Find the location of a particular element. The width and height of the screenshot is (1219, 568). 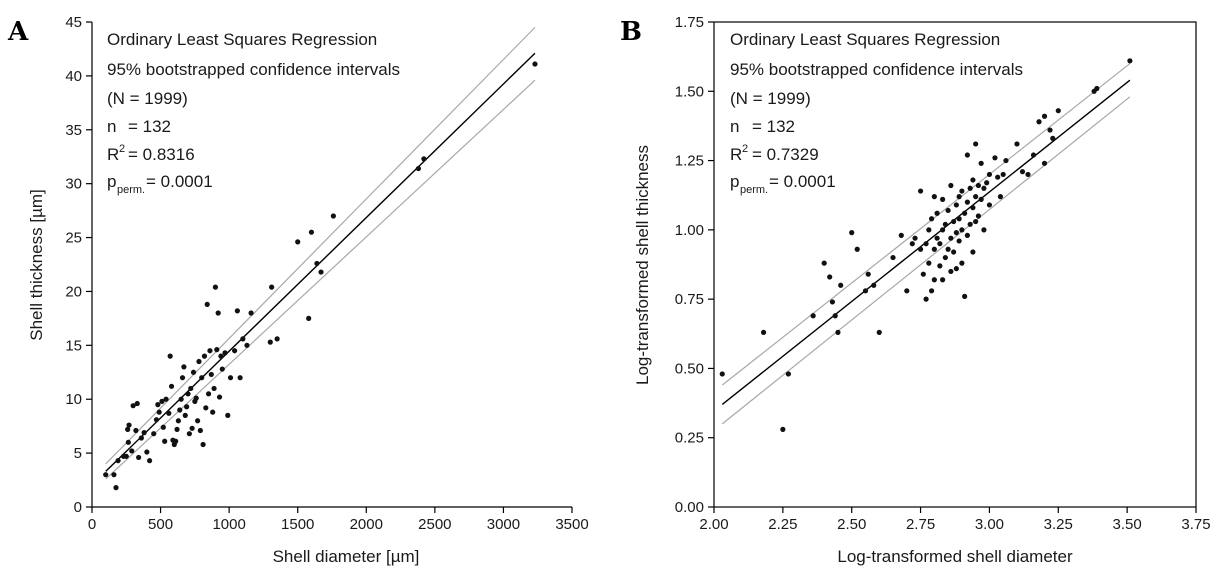

panel-b-x-tick-label: 2.50 is located at coordinates (851, 524).